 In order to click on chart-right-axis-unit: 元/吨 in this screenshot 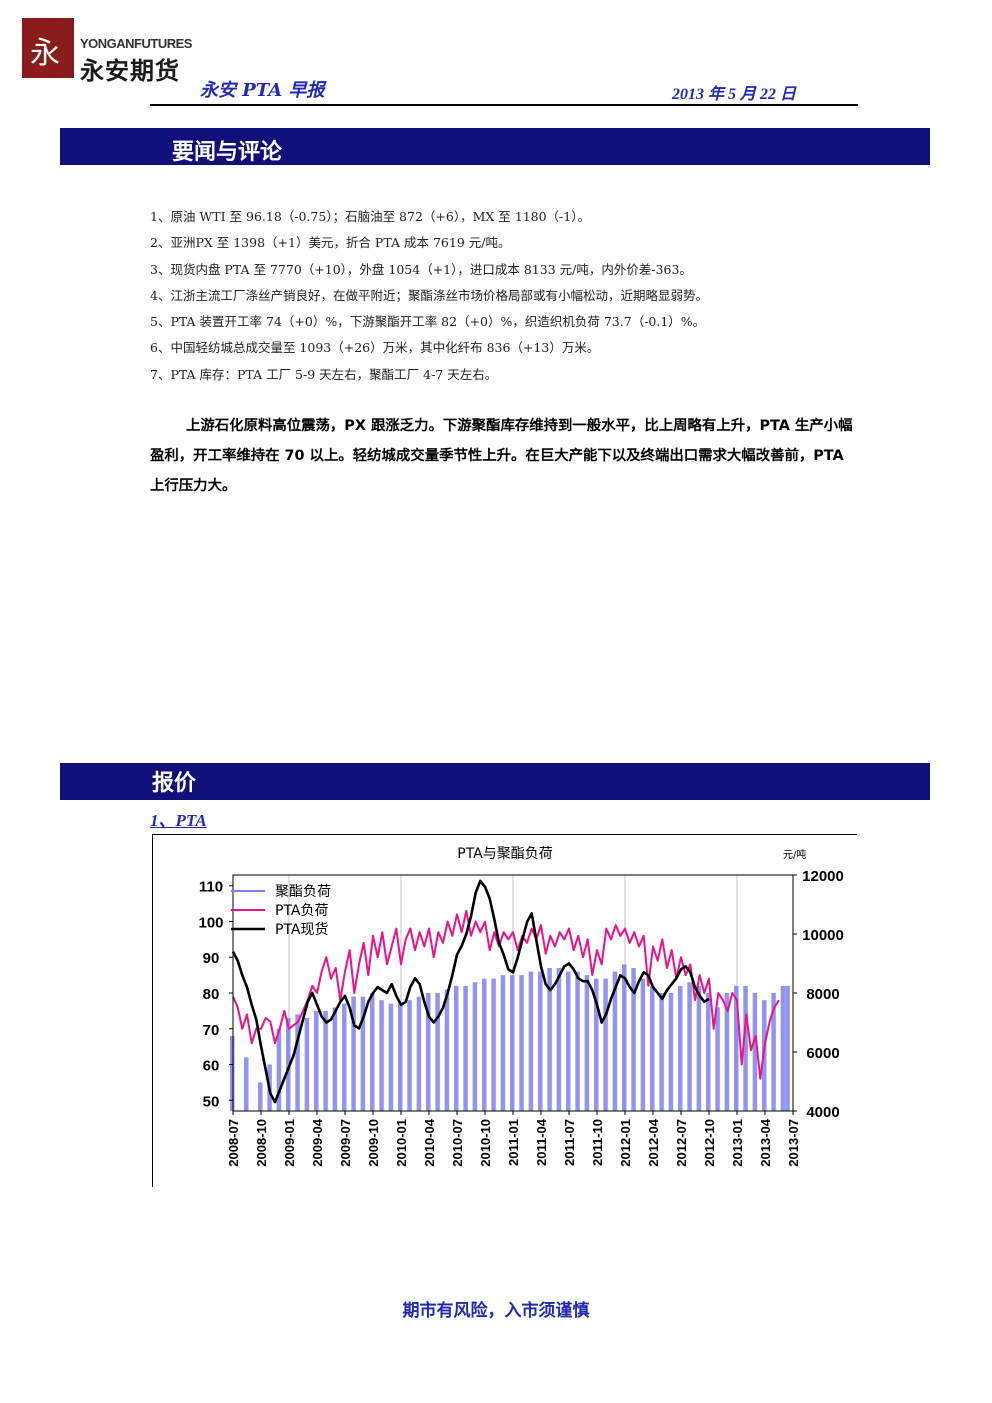, I will do `click(794, 854)`.